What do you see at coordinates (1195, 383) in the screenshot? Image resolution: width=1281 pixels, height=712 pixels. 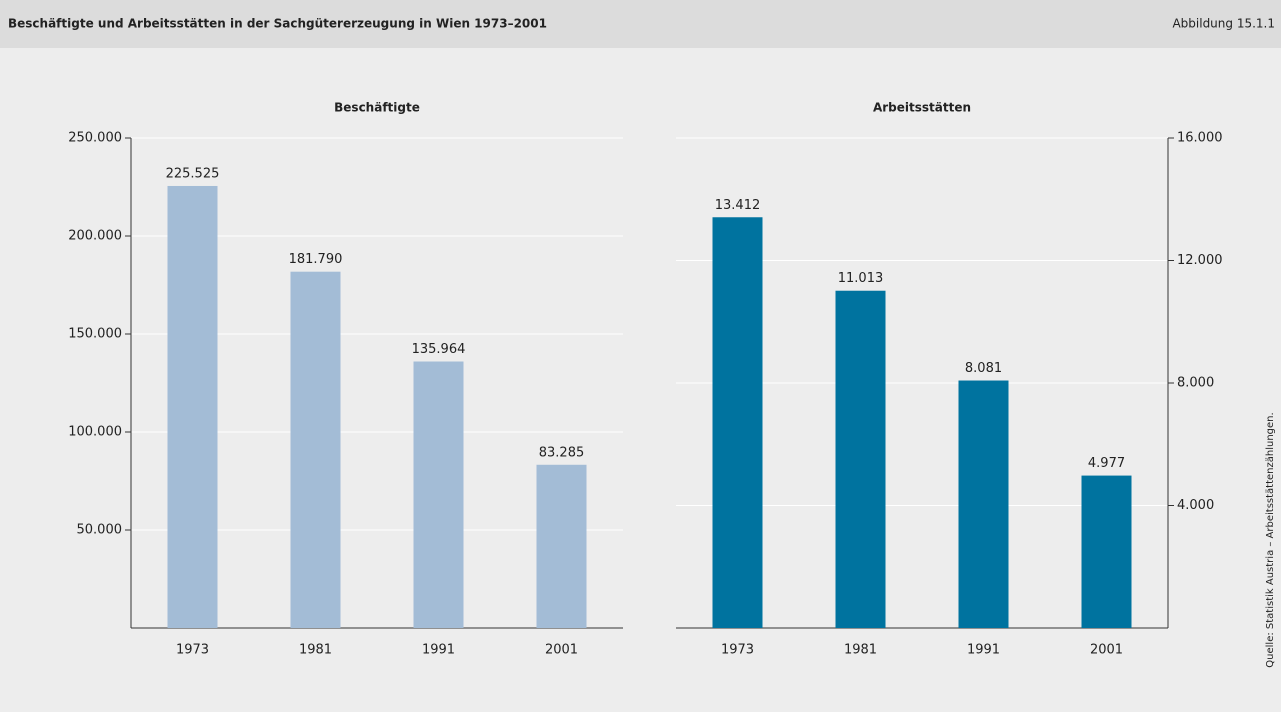 I see `y-tick-label: 8.000` at bounding box center [1195, 383].